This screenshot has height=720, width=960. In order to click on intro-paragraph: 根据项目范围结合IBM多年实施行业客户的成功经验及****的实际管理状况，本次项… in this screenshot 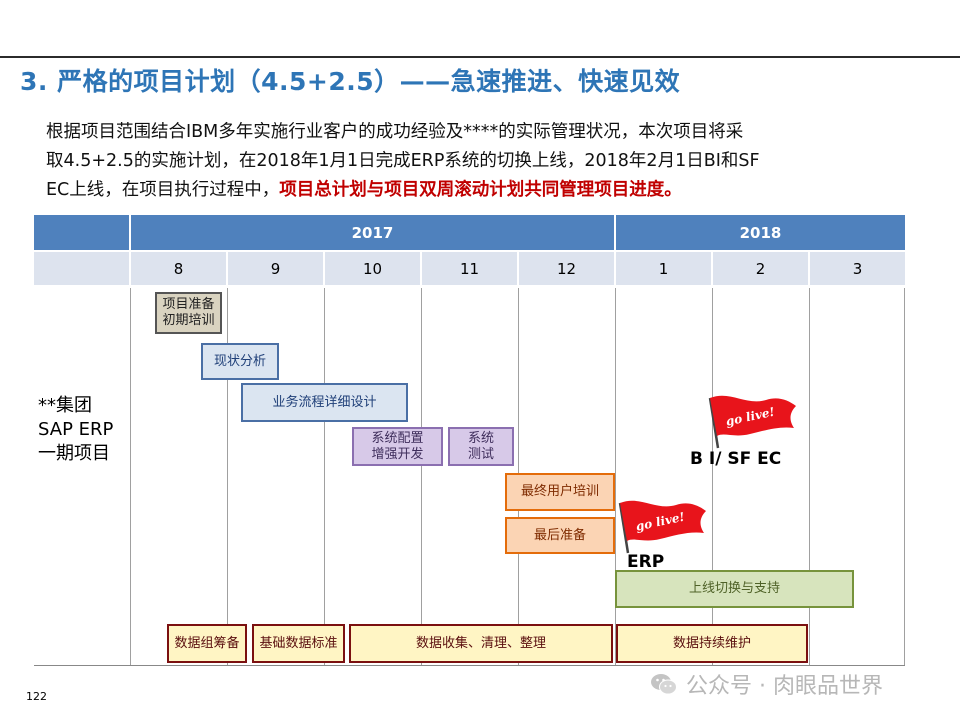, I will do `click(486, 161)`.